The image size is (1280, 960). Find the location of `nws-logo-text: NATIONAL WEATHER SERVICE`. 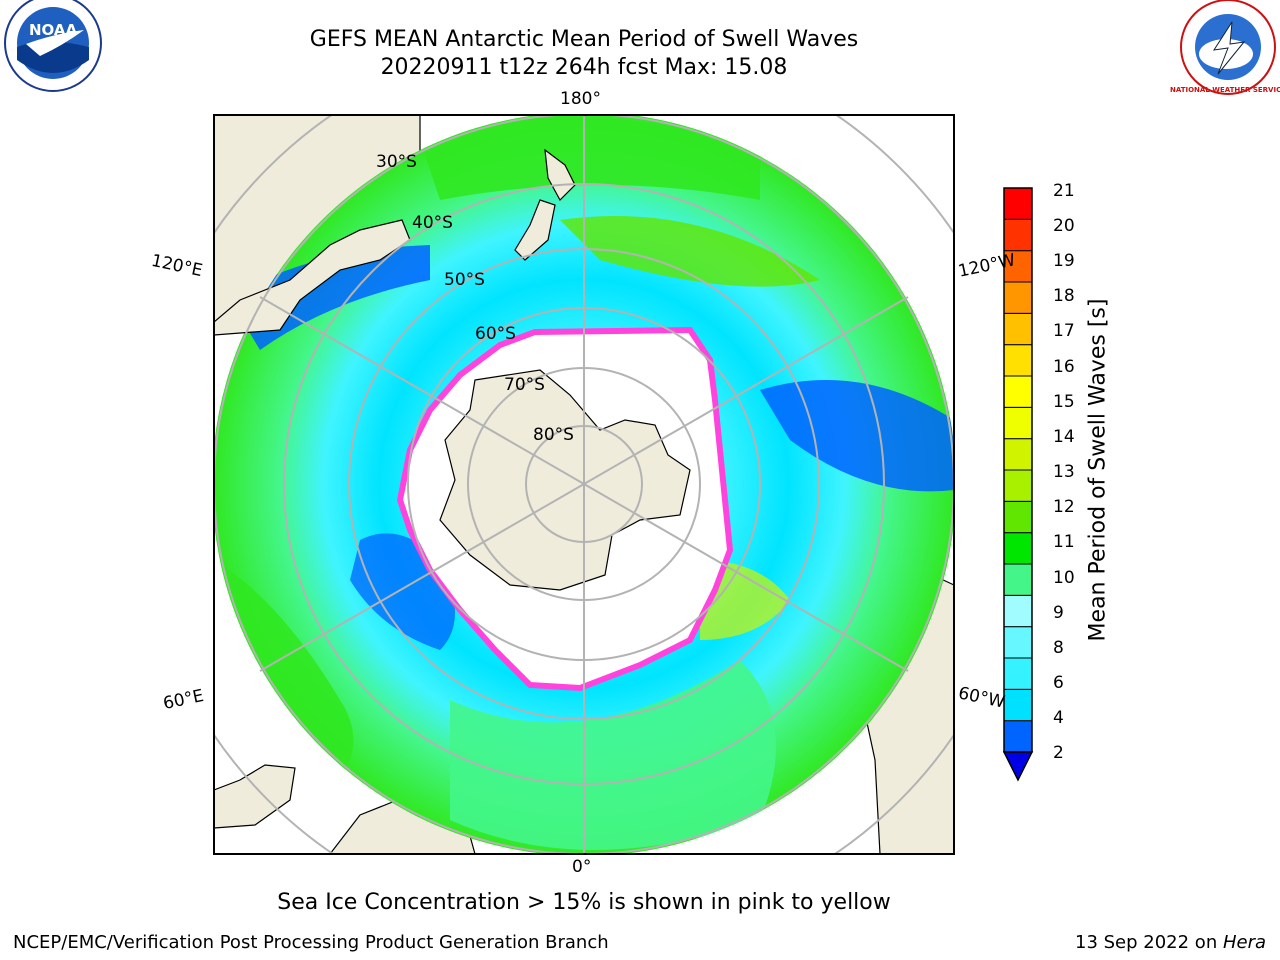

nws-logo-text: NATIONAL WEATHER SERVICE is located at coordinates (1225, 90).